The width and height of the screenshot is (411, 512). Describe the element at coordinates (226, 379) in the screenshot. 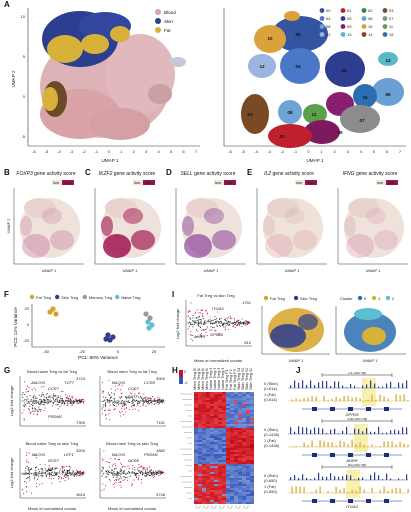

I see `heatmap-column-label: Fat Treg F1` at that location.